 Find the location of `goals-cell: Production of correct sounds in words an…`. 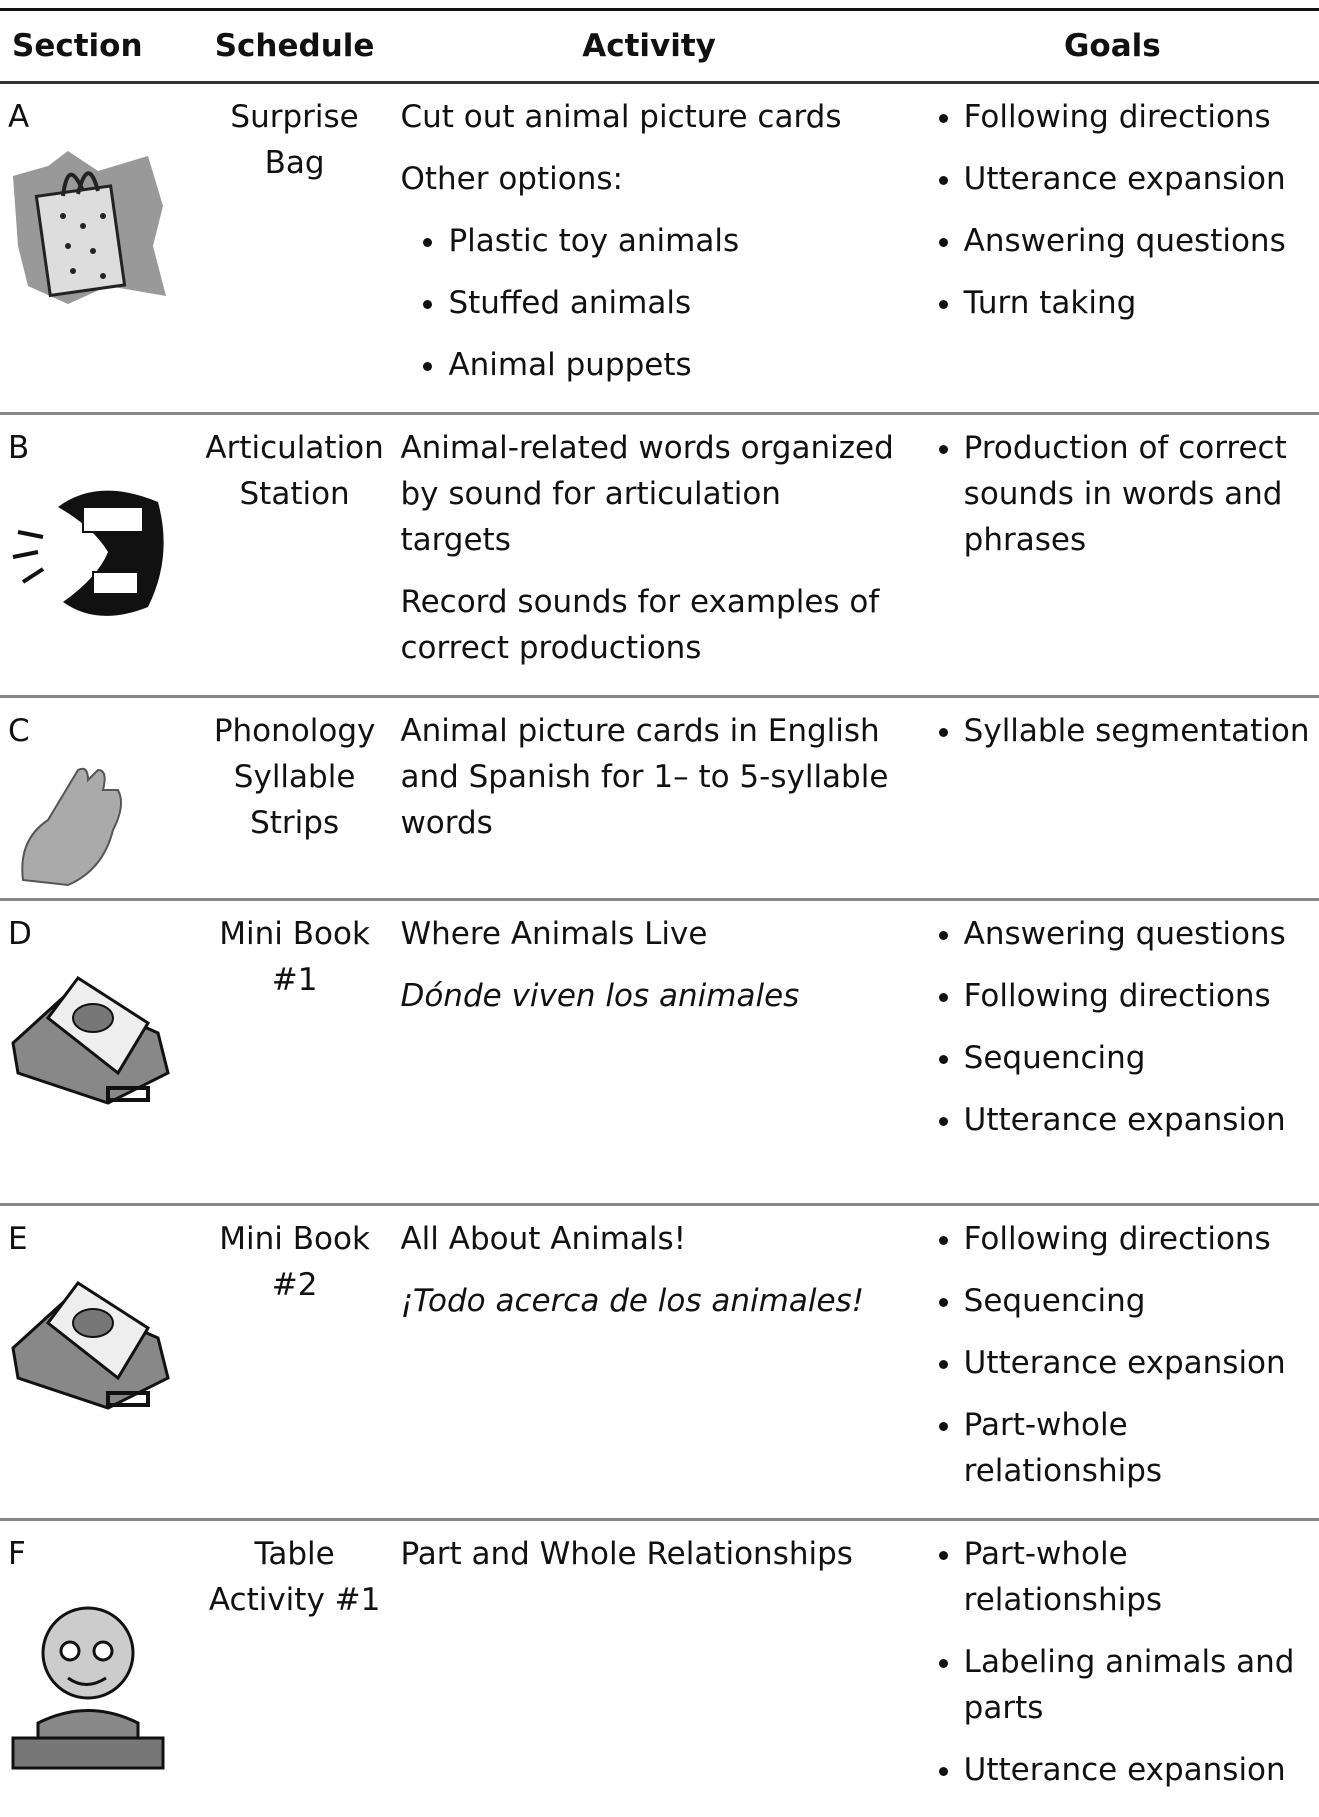

goals-cell: Production of correct sounds in words an… is located at coordinates (1112, 555).